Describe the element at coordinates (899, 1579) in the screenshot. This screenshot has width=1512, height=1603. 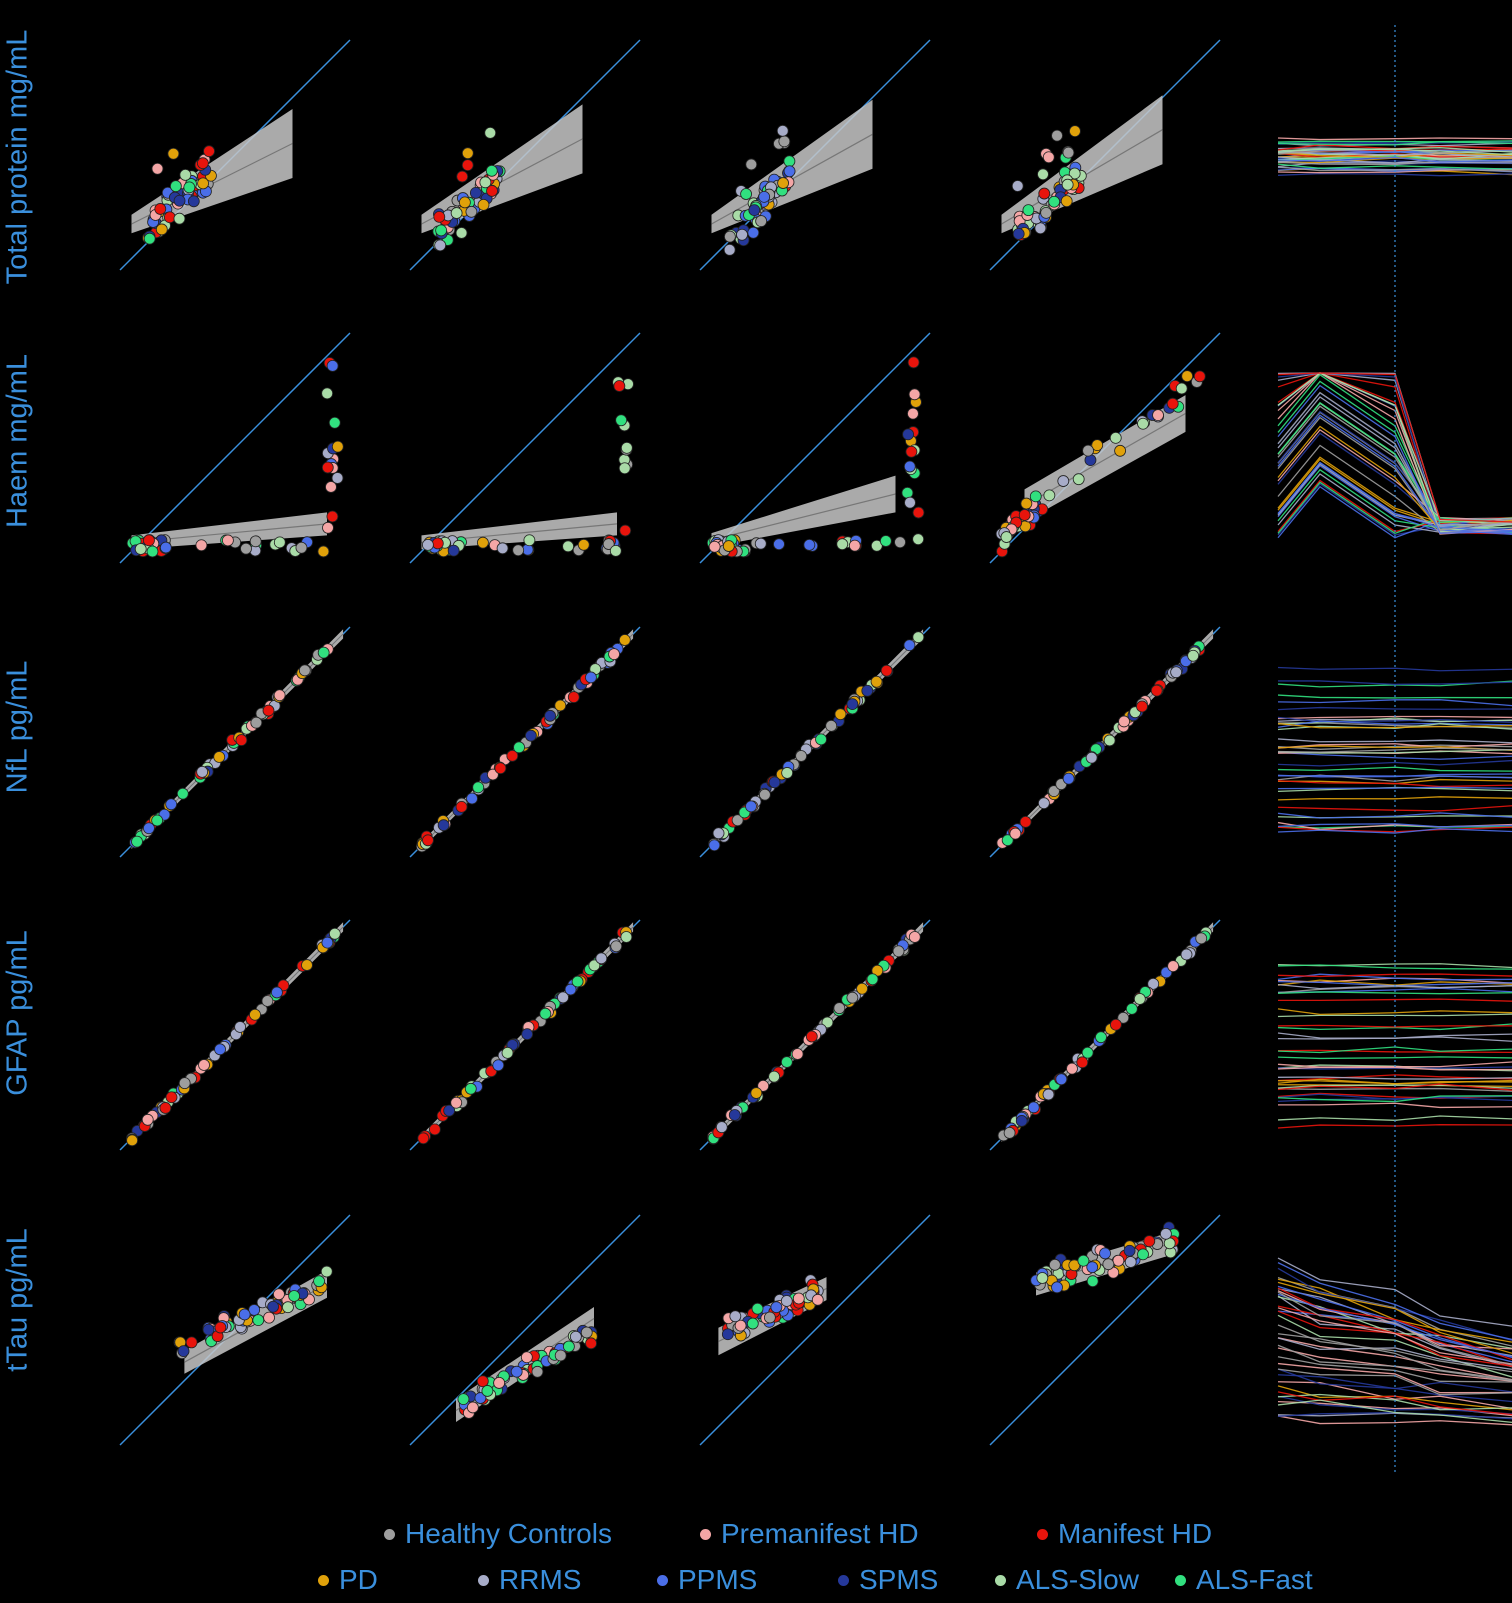
I see `legend-label: SPMS` at that location.